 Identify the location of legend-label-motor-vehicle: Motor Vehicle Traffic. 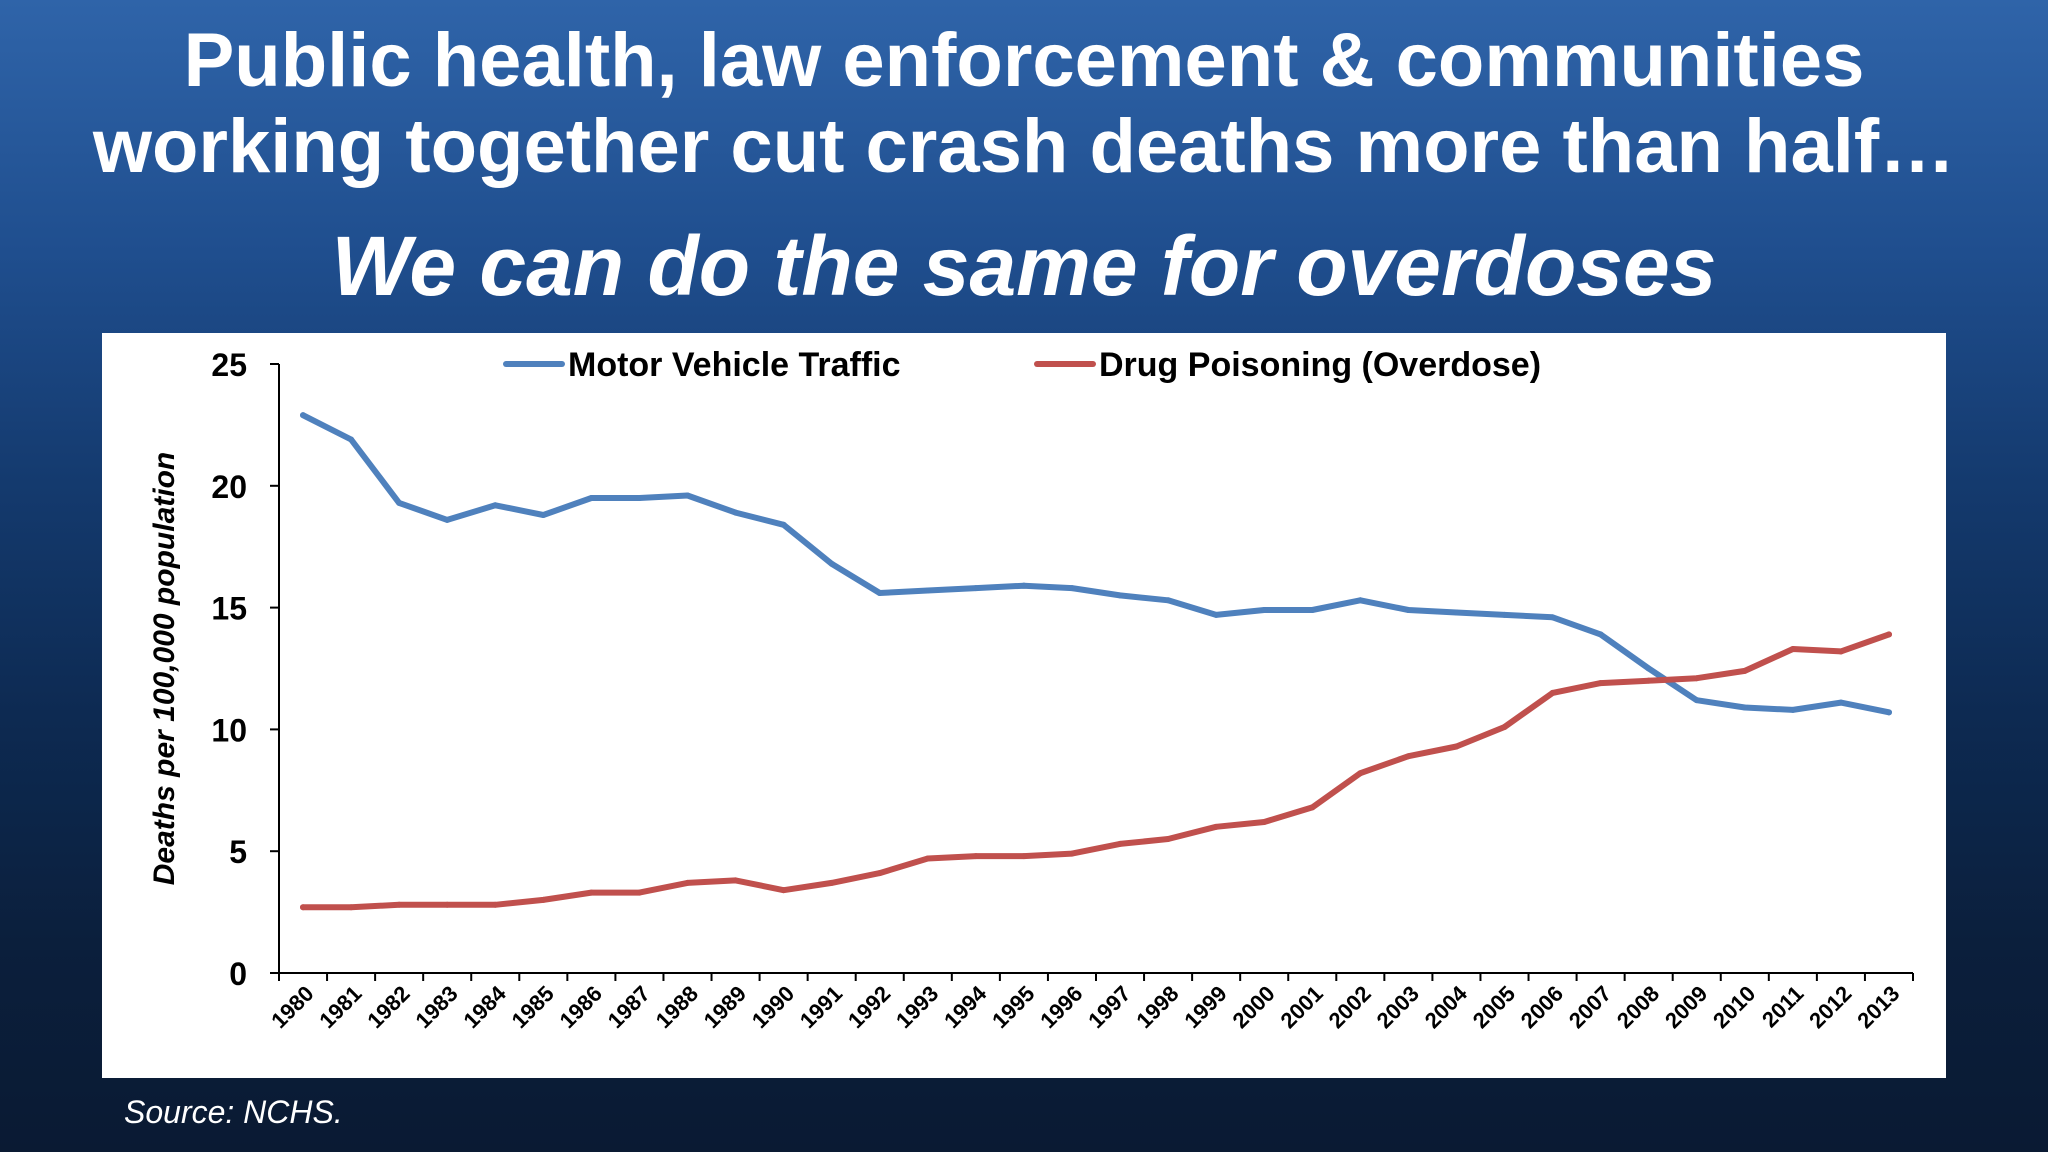
(734, 365).